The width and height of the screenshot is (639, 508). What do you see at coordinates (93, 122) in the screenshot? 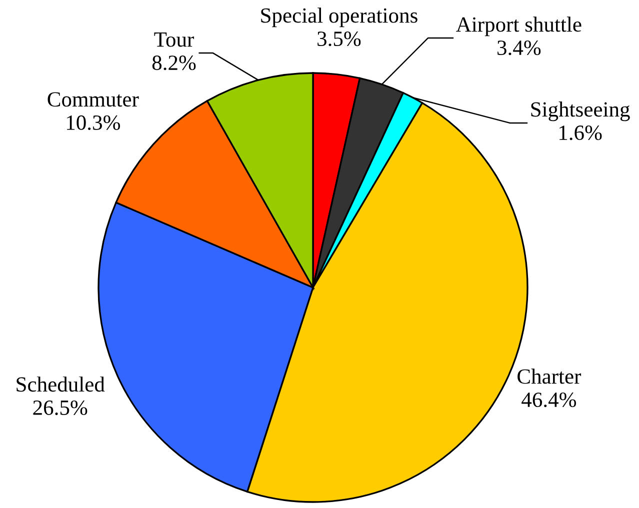
I see `data-label: 10.3%` at bounding box center [93, 122].